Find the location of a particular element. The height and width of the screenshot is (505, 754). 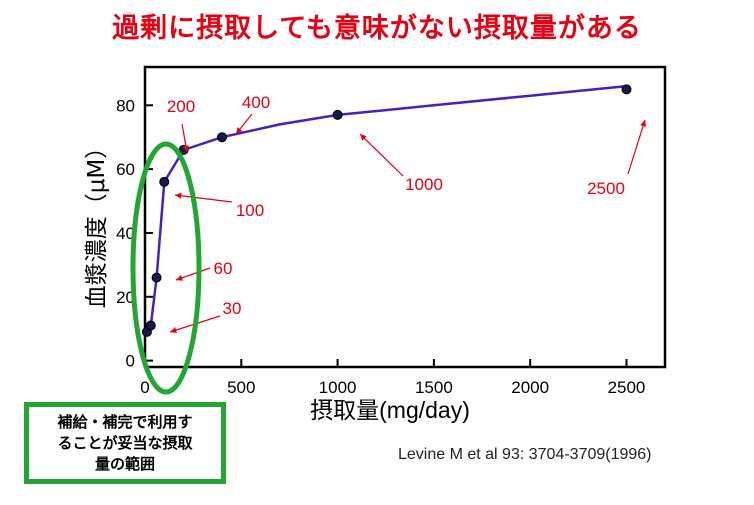

y-tick-label: 0 is located at coordinates (130, 361).